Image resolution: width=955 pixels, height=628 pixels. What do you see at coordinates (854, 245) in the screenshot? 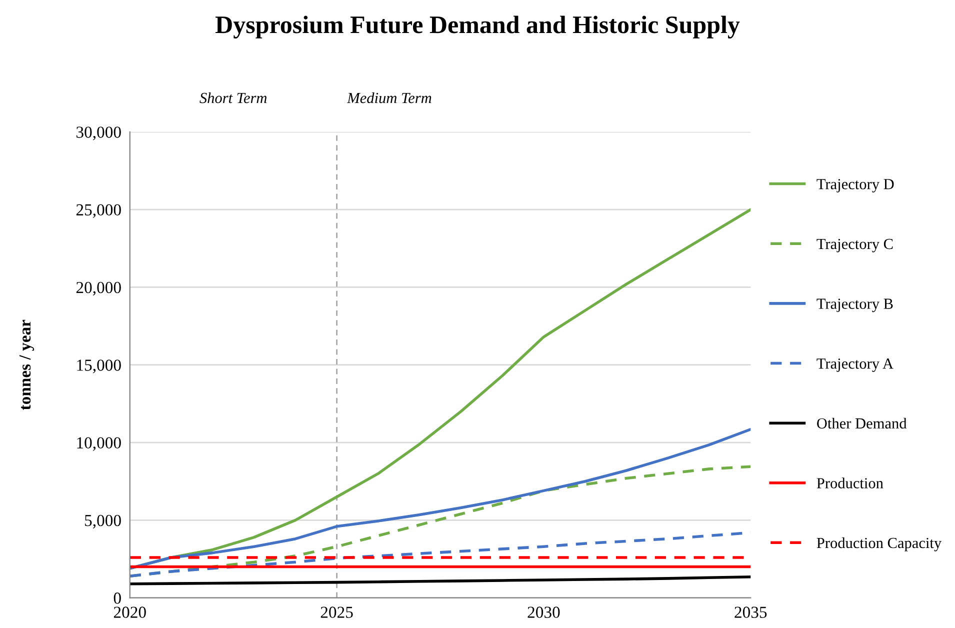
I see `legend-label: Trajectory C` at bounding box center [854, 245].